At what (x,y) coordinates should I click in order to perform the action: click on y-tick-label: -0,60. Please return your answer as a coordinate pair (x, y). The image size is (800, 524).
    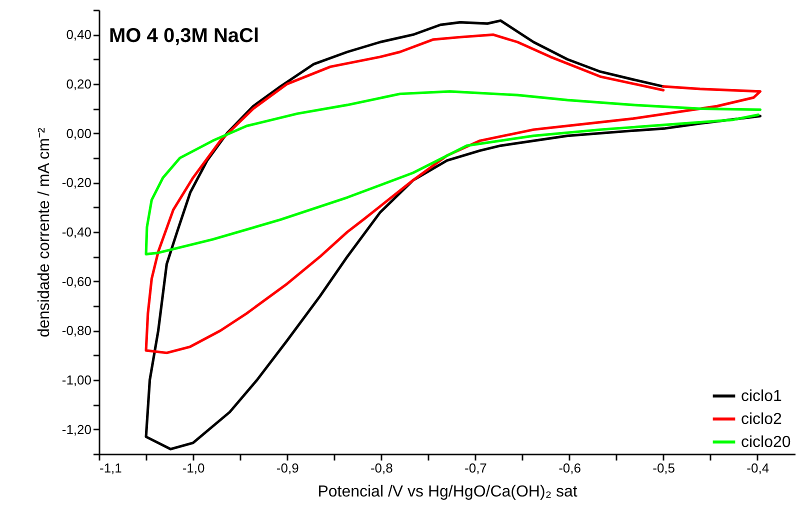
    Looking at the image, I should click on (77, 281).